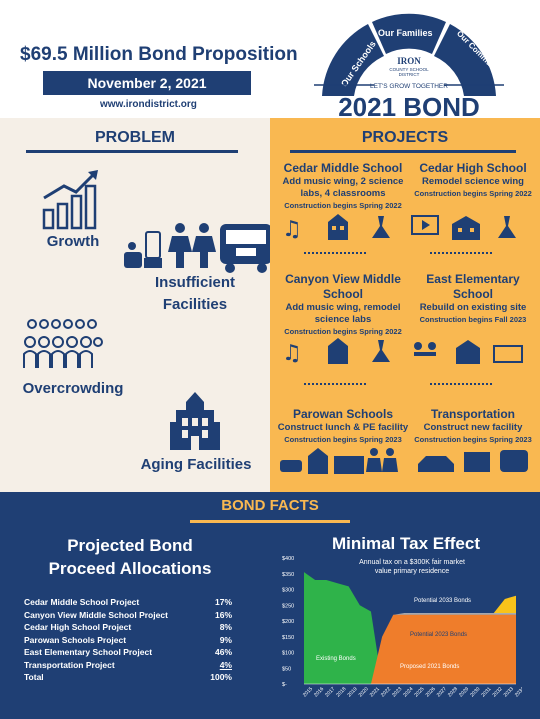 The width and height of the screenshot is (540, 719). What do you see at coordinates (403, 151) in the screenshot?
I see `projects-rule` at bounding box center [403, 151].